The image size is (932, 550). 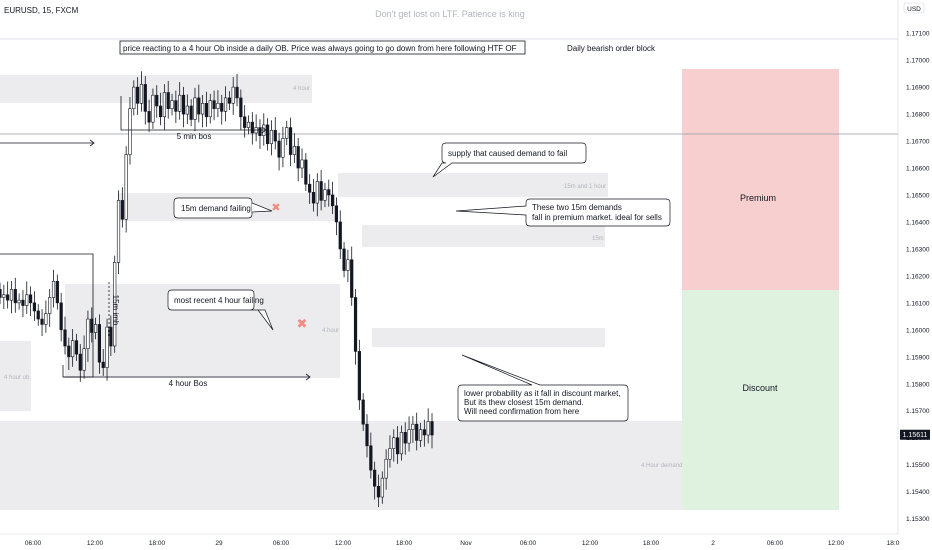 I want to click on callout-15m-failing: 15m demand failing, so click(x=223, y=208).